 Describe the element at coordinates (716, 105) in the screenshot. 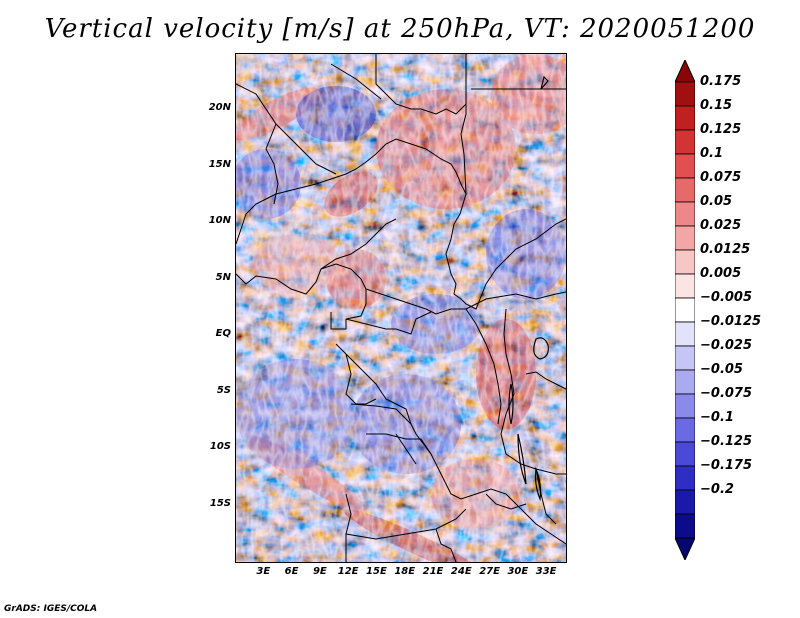

I see `colorbar-label: 0.15` at that location.